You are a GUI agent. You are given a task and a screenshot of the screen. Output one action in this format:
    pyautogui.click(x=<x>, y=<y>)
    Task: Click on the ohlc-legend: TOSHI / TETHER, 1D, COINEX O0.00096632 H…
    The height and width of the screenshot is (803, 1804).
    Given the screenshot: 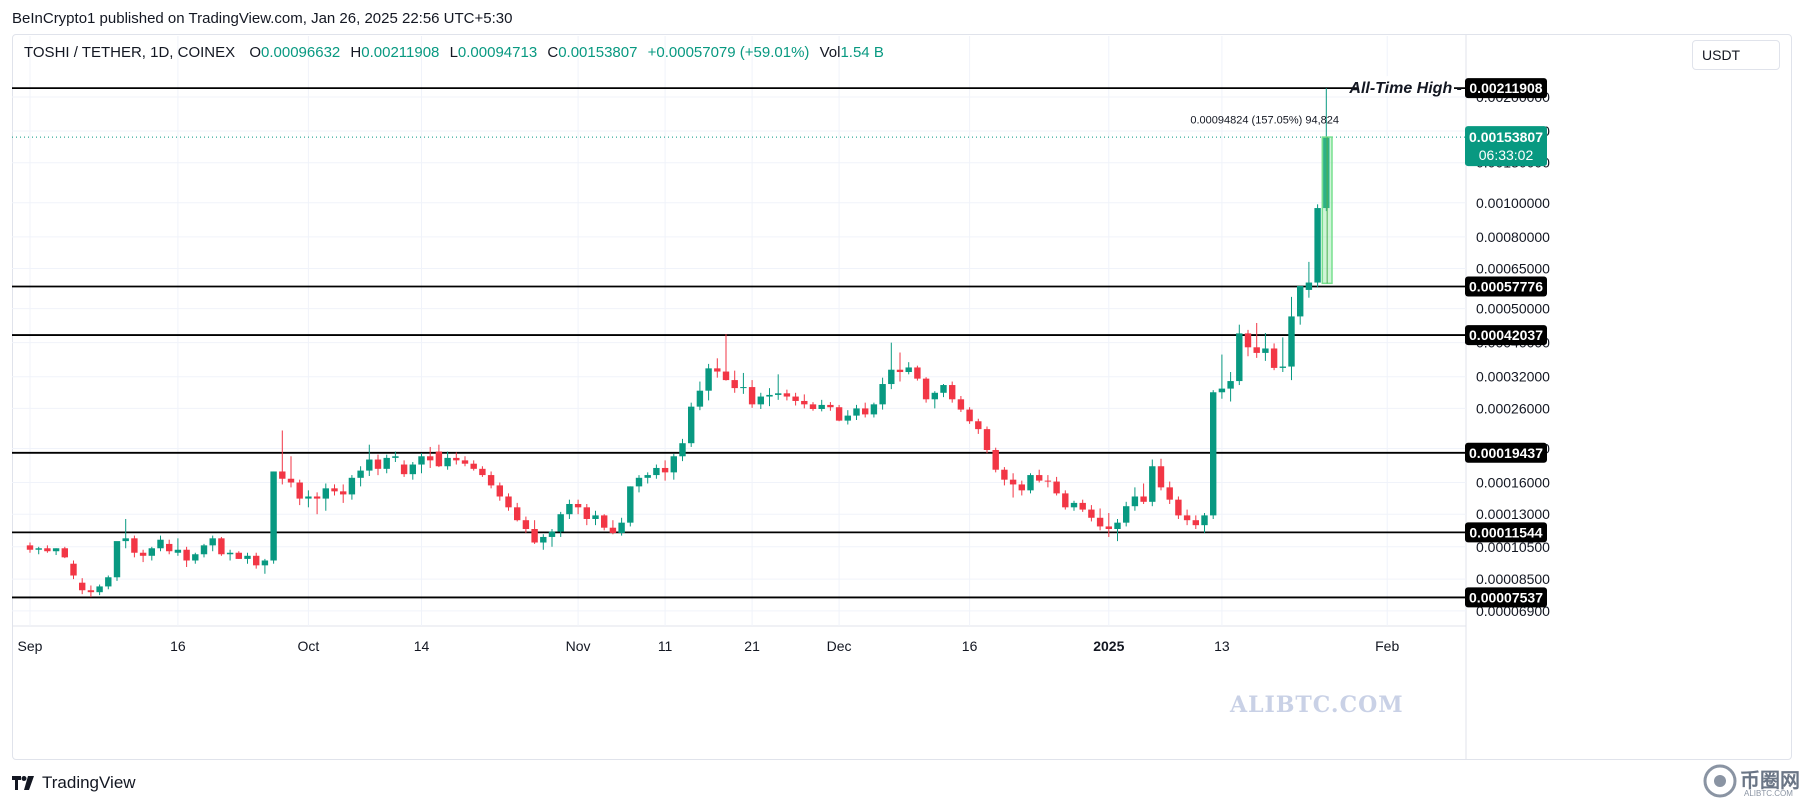 What is the action you would take?
    pyautogui.click(x=454, y=52)
    